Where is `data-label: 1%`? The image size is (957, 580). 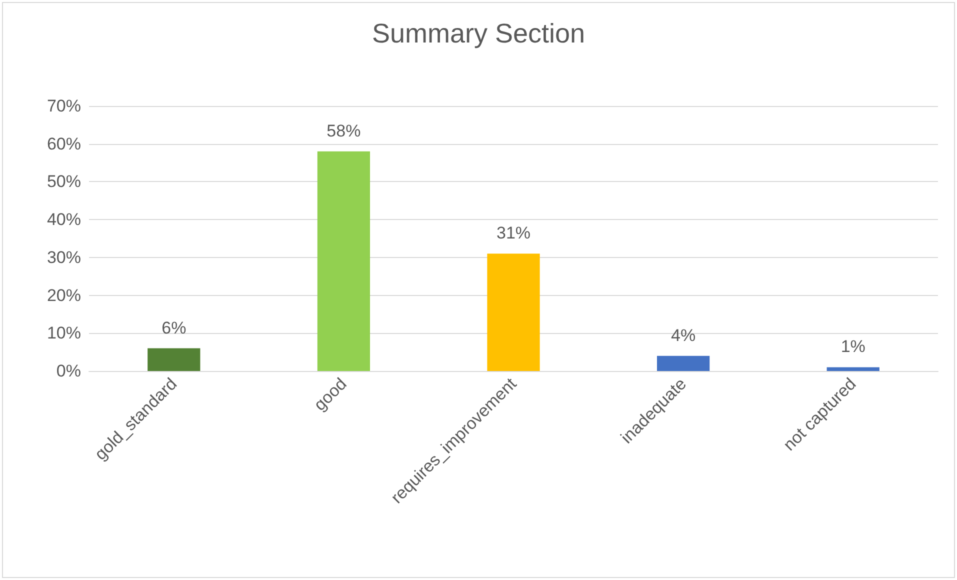
data-label: 1% is located at coordinates (853, 346).